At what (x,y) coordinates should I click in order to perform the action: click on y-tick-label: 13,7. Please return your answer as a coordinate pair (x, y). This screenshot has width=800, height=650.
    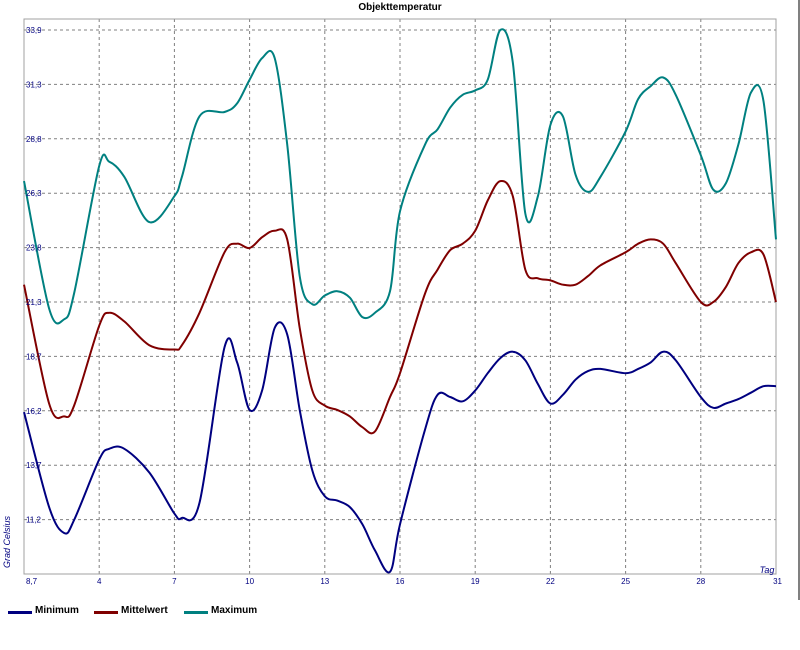
    Looking at the image, I should click on (34, 465).